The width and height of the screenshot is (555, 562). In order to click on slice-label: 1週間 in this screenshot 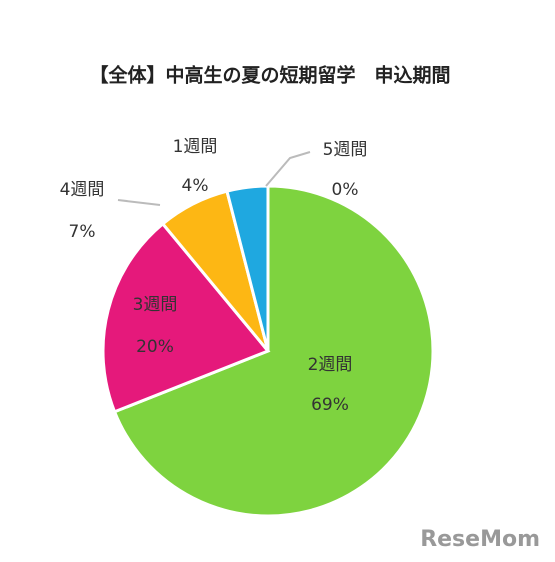, I will do `click(195, 147)`.